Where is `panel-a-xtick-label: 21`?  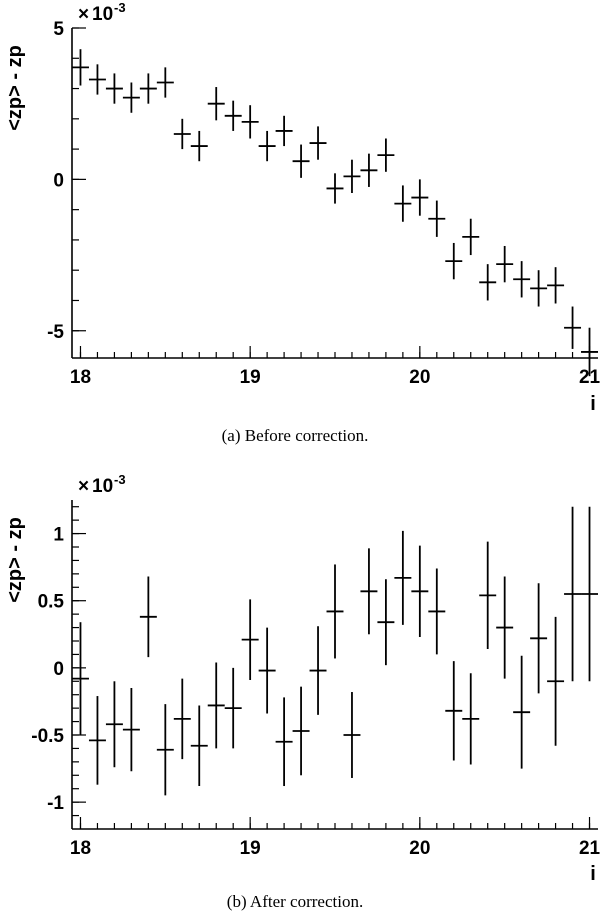
panel-a-xtick-label: 21 is located at coordinates (589, 377).